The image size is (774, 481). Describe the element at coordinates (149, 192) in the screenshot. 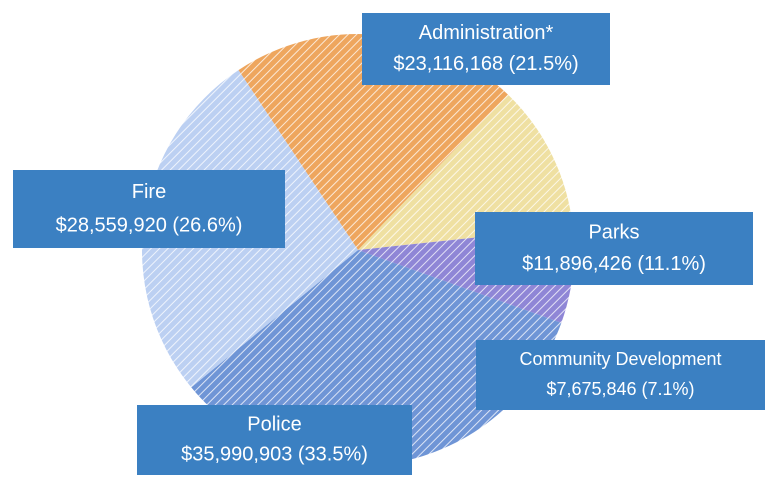

I see `slice-label: Fire` at that location.